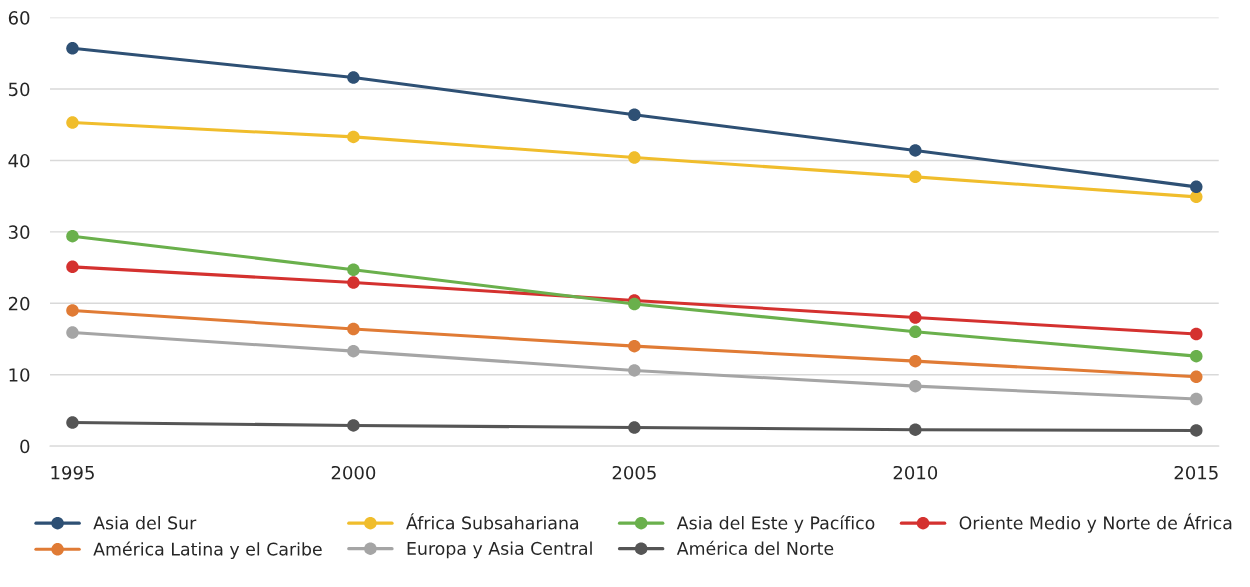 The image size is (1250, 587). I want to click on legend-label: Oriente Medio y Norte de África, so click(1095, 523).